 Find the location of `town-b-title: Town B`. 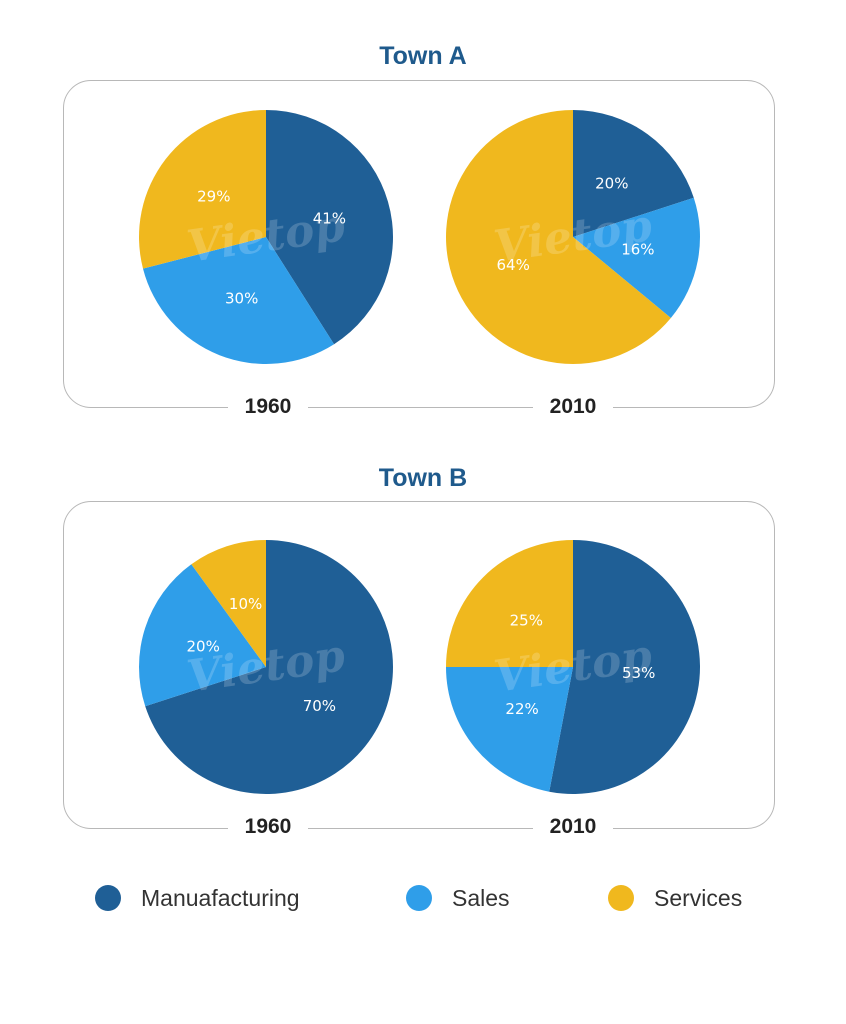

town-b-title: Town B is located at coordinates (423, 478).